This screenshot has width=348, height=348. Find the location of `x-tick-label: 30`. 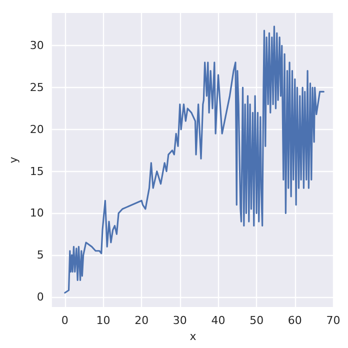

x-tick-label: 30 is located at coordinates (179, 320).